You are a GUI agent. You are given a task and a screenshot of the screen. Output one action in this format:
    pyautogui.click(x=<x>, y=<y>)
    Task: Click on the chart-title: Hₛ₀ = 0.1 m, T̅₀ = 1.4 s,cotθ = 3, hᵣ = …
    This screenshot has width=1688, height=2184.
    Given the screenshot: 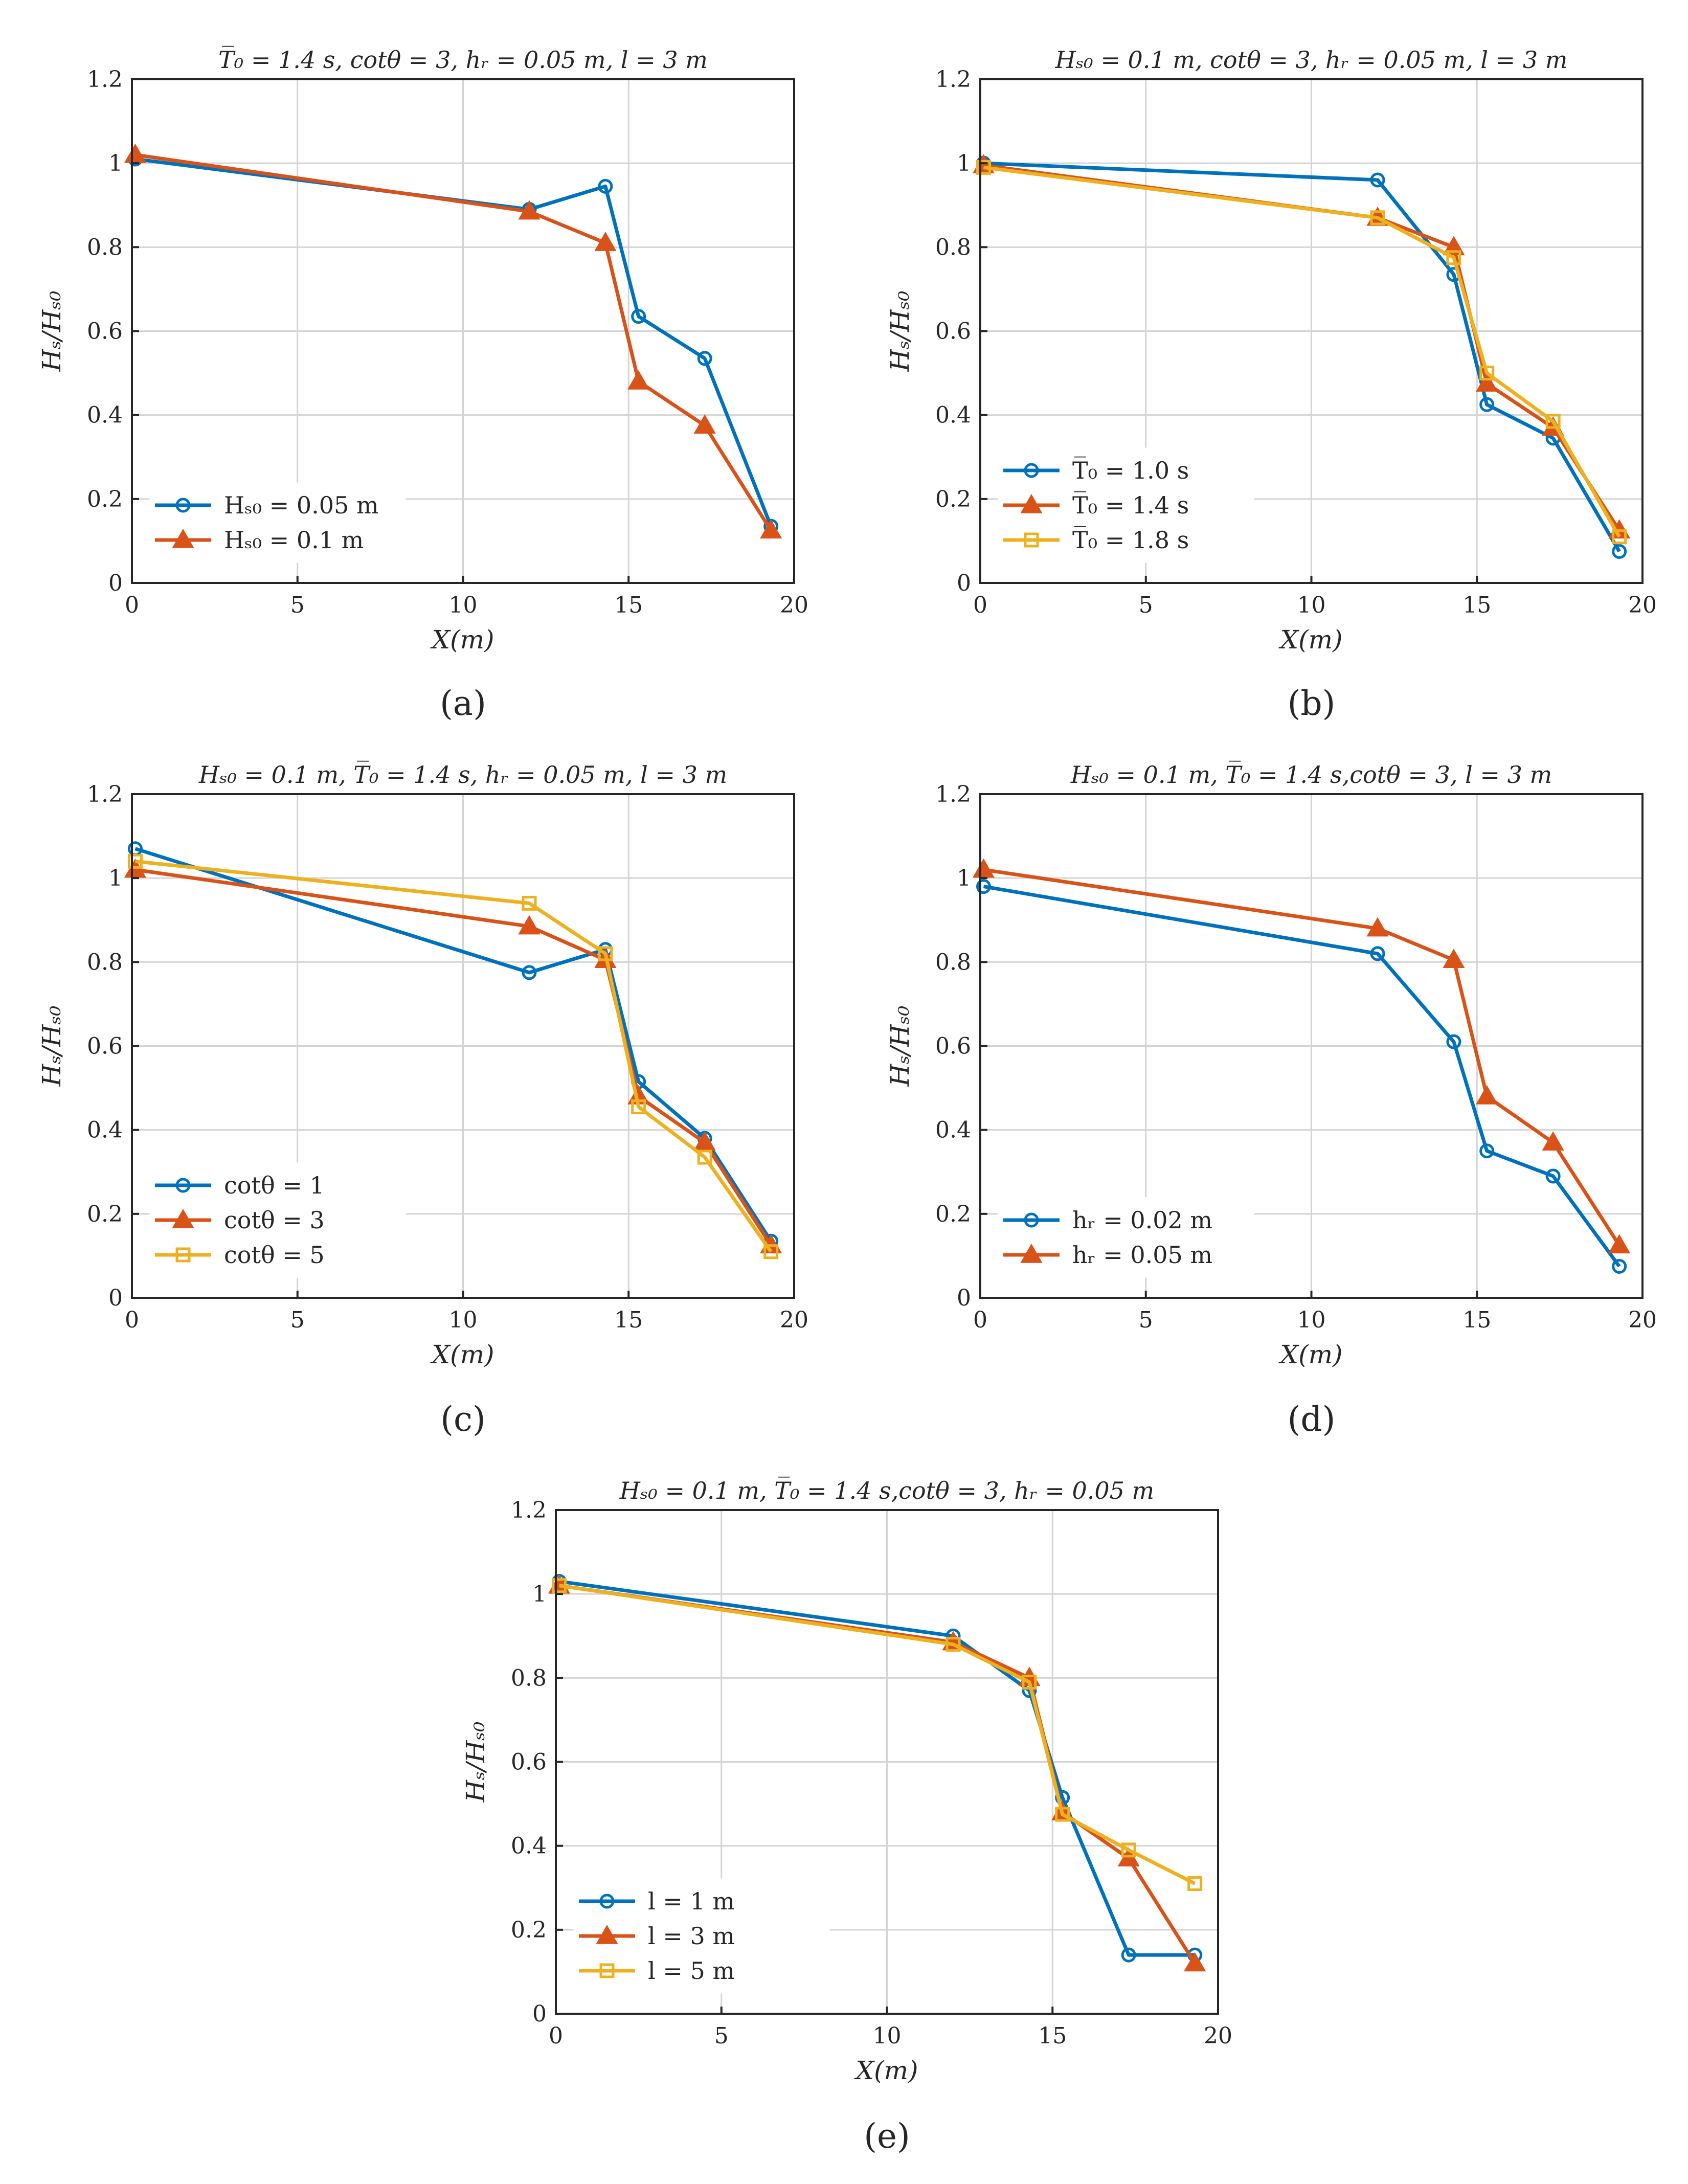 What is the action you would take?
    pyautogui.click(x=886, y=1490)
    